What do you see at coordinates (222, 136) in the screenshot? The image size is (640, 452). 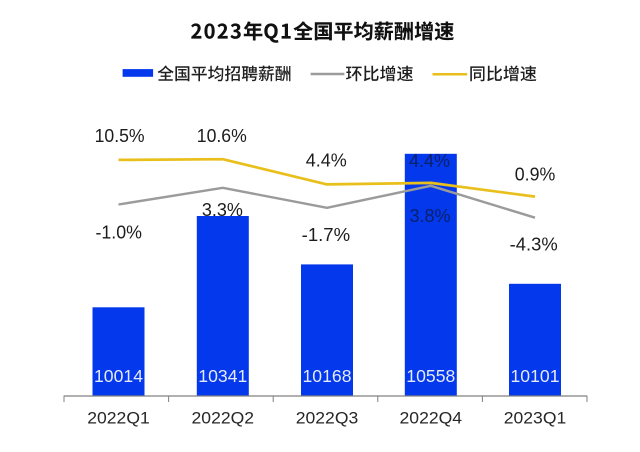 I see `svg-text: 10.6%` at bounding box center [222, 136].